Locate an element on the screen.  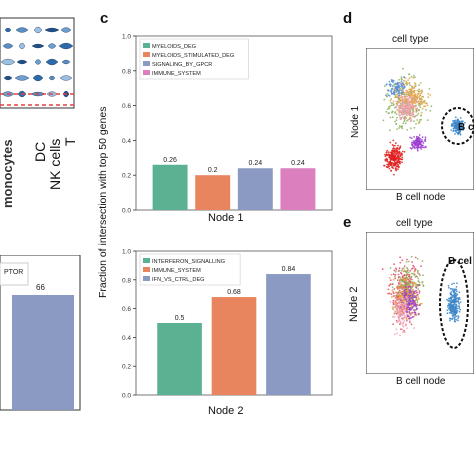
bar-signaling-by-gpcr is located at coordinates (255, 189).